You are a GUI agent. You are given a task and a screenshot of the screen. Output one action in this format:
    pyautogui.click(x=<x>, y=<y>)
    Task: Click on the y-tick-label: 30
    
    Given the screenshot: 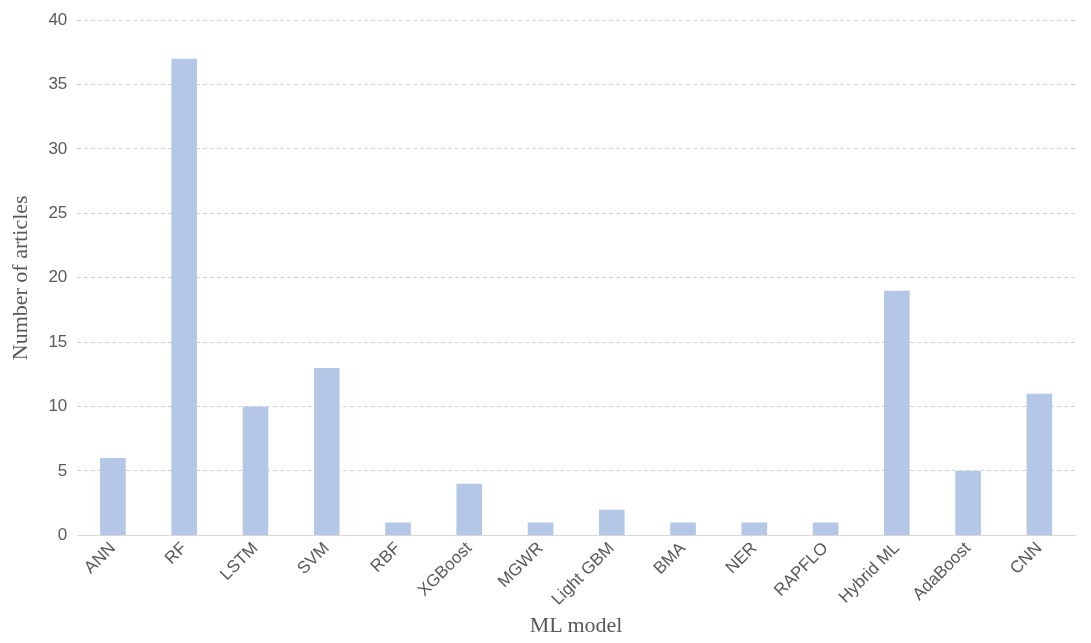 What is the action you would take?
    pyautogui.click(x=58, y=148)
    